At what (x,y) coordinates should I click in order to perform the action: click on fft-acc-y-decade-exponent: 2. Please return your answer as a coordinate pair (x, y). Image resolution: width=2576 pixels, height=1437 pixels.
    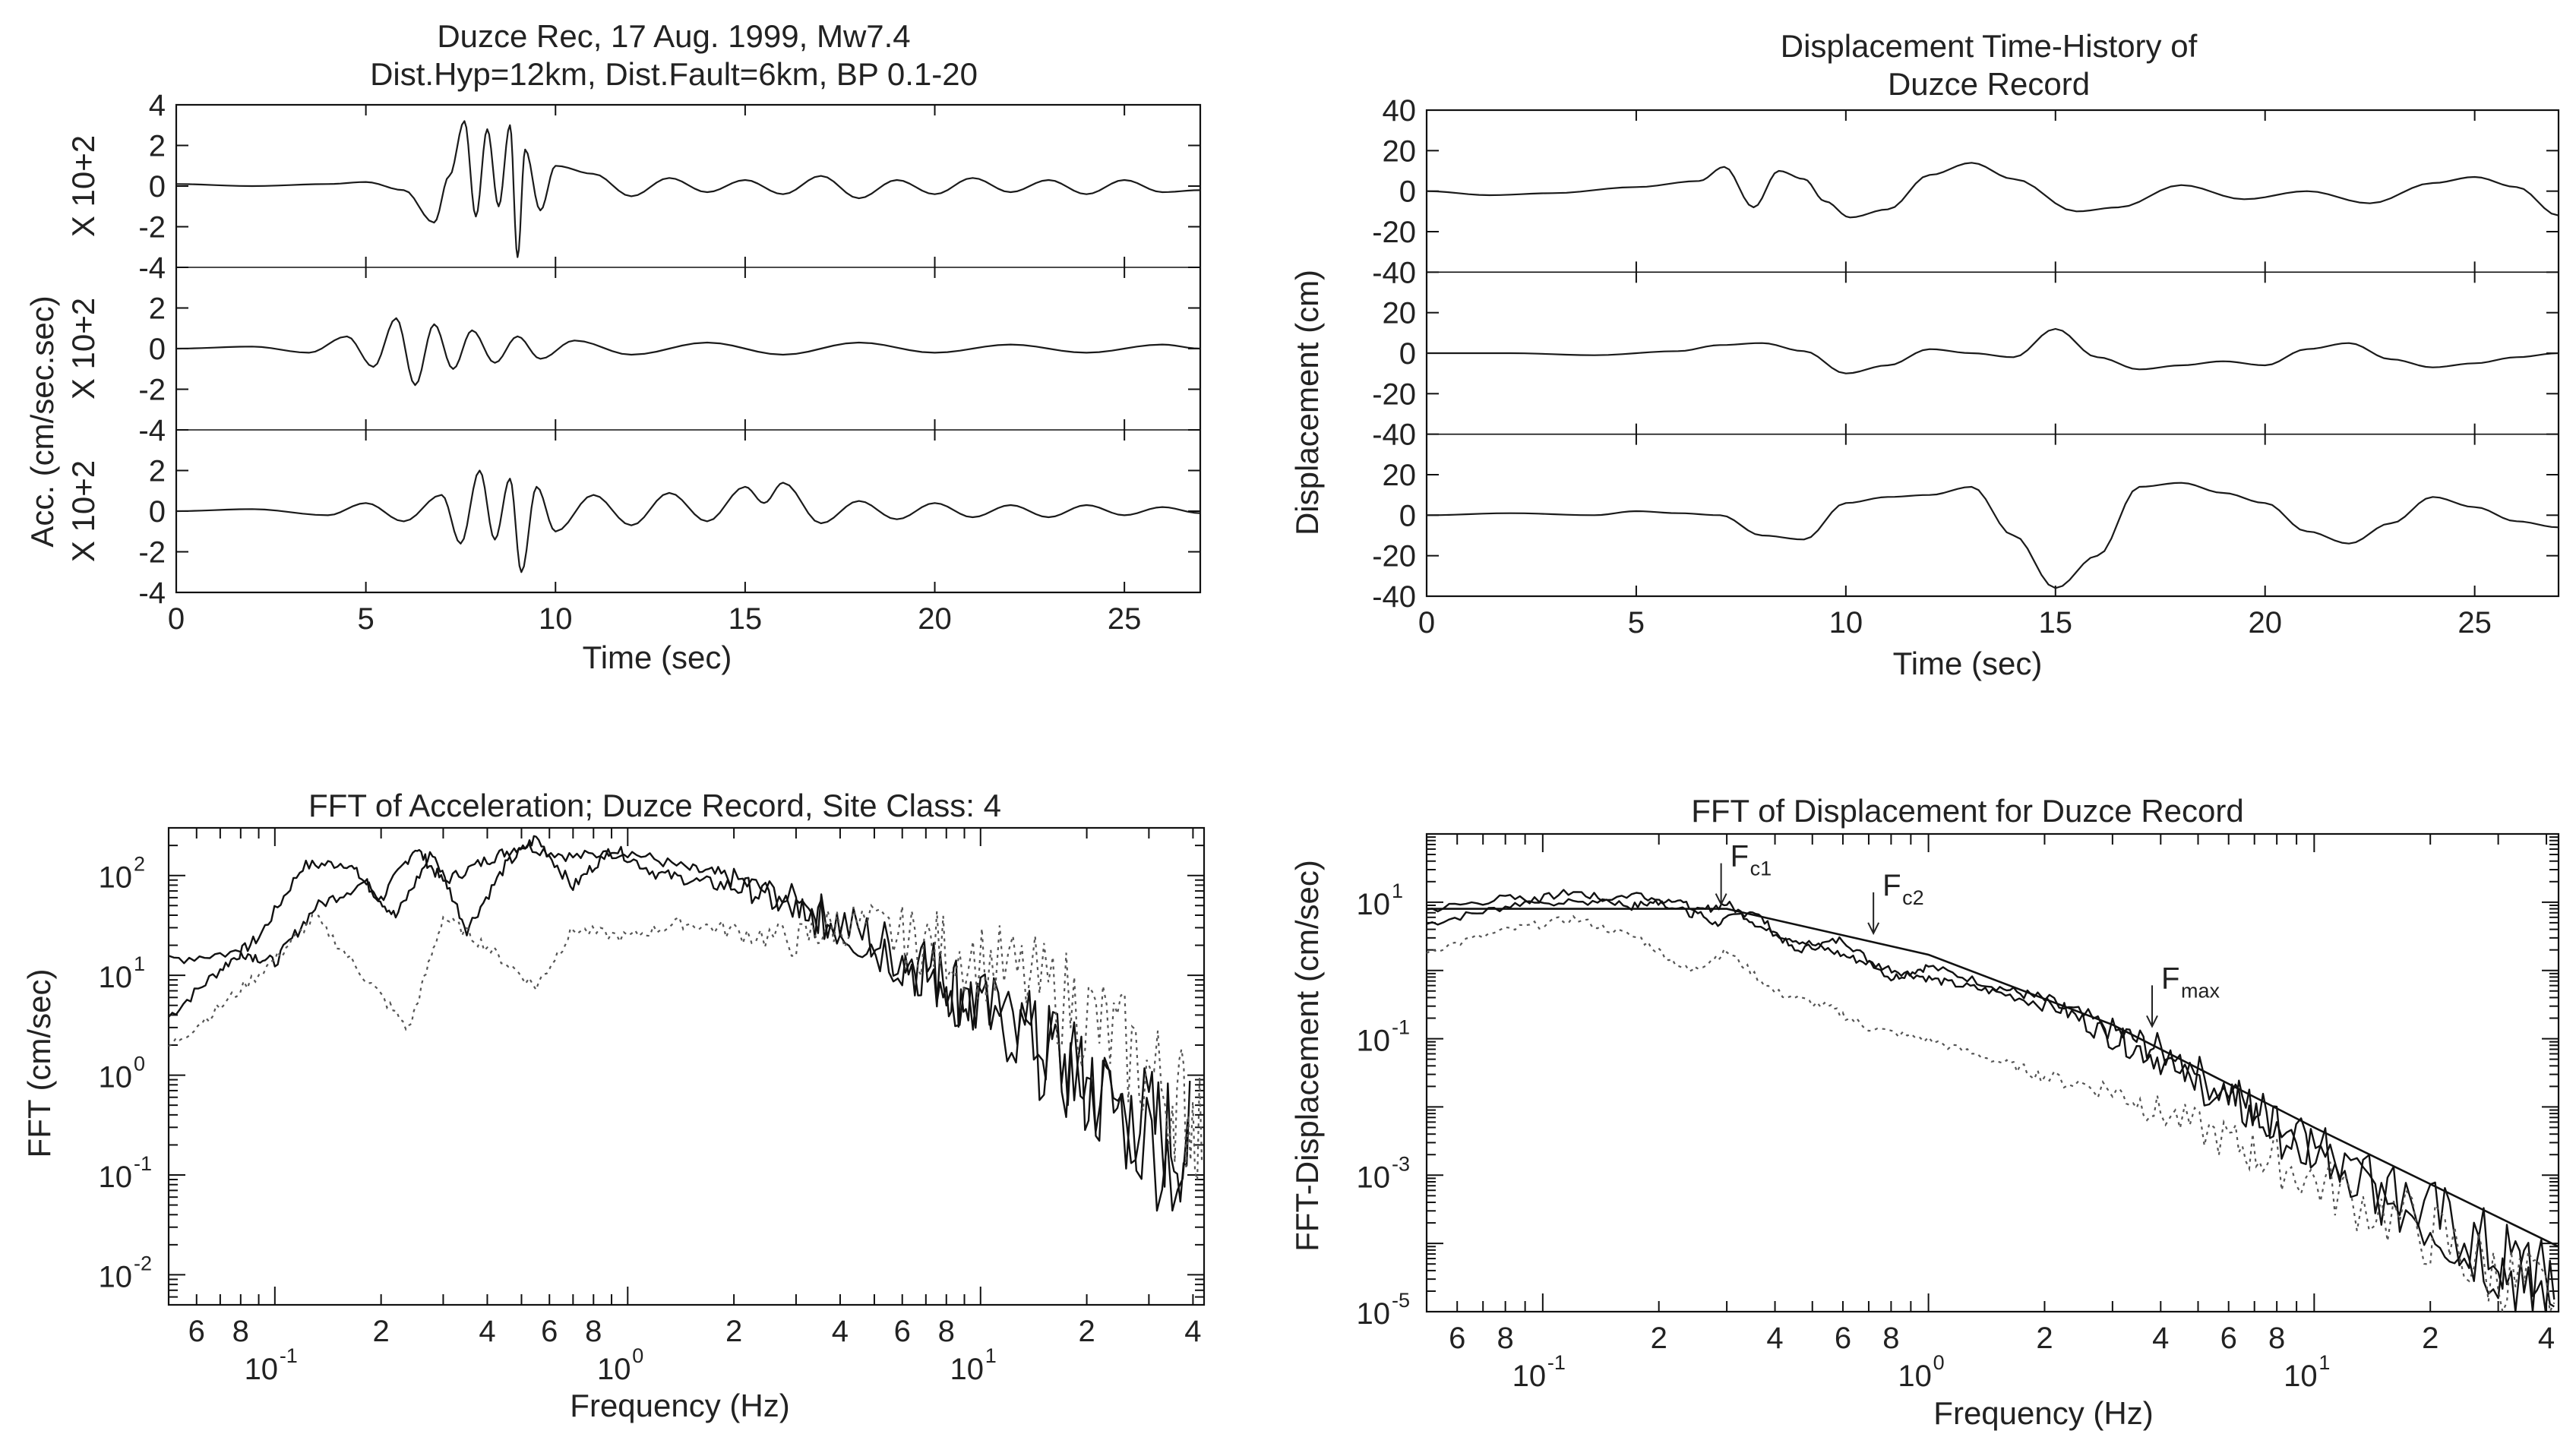
    Looking at the image, I should click on (139, 865).